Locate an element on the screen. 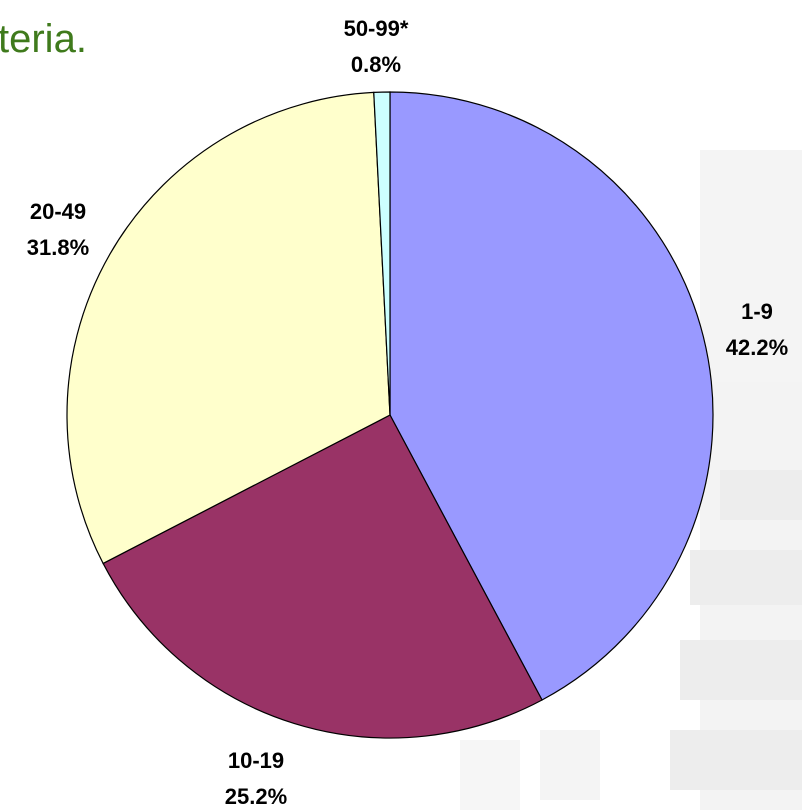  slice-value-label: 31.8% is located at coordinates (58, 247).